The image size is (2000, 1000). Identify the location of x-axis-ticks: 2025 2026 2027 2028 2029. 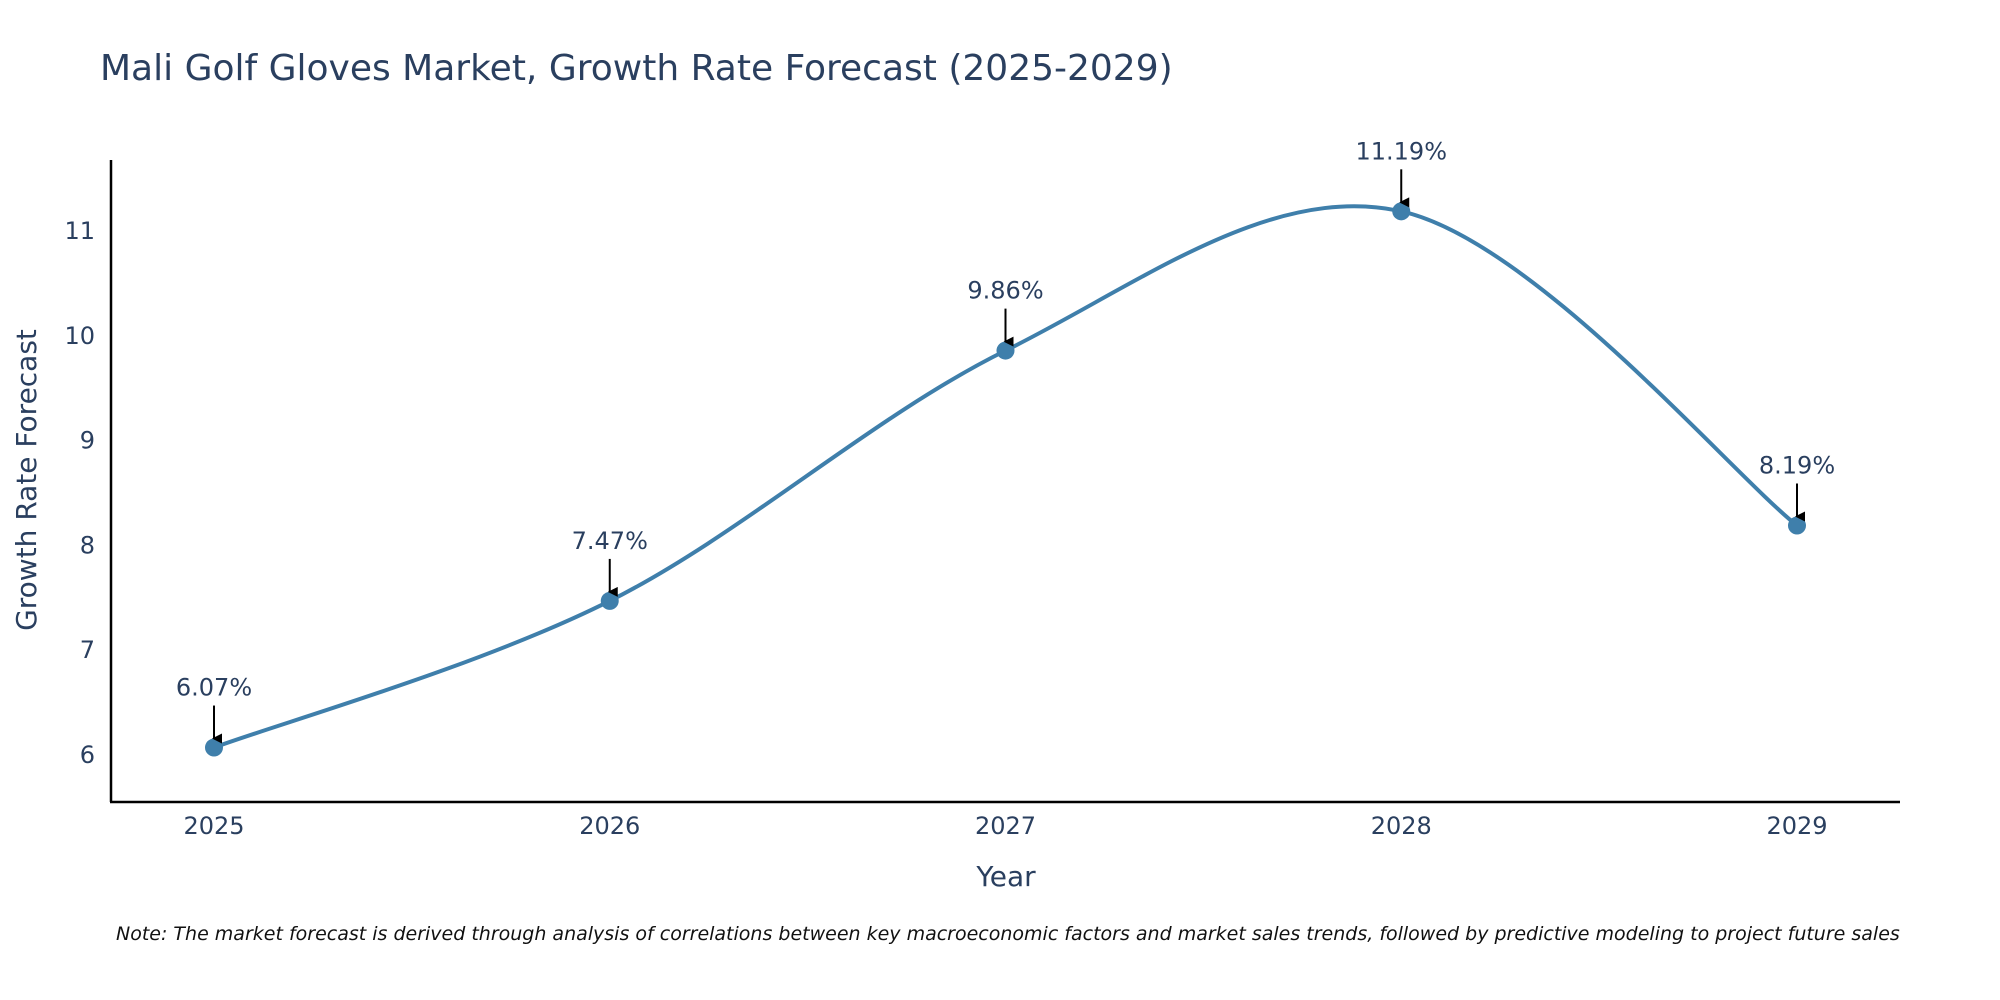
(1005, 826).